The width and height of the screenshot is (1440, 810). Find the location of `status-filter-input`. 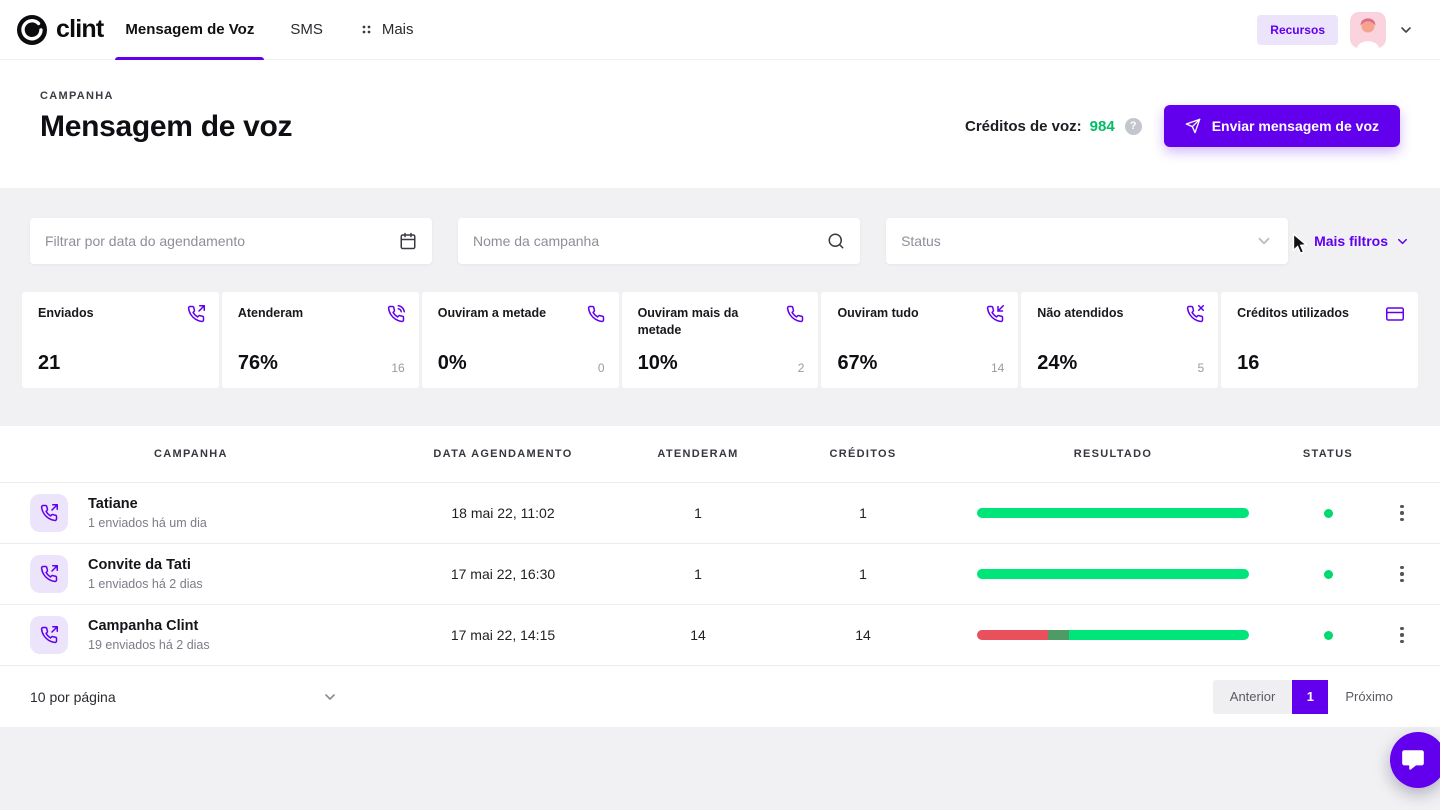

status-filter-input is located at coordinates (1078, 241).